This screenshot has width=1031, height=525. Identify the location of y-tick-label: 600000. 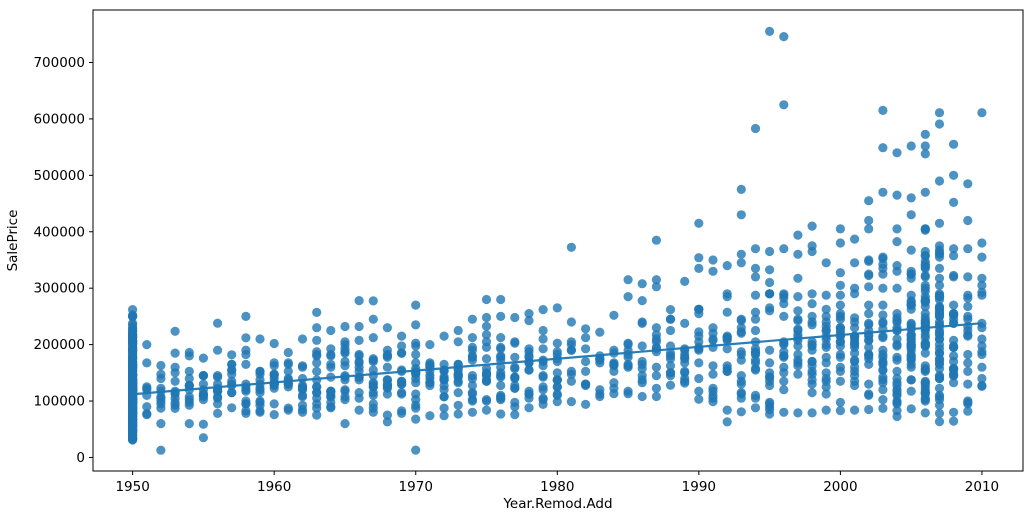
(59, 119).